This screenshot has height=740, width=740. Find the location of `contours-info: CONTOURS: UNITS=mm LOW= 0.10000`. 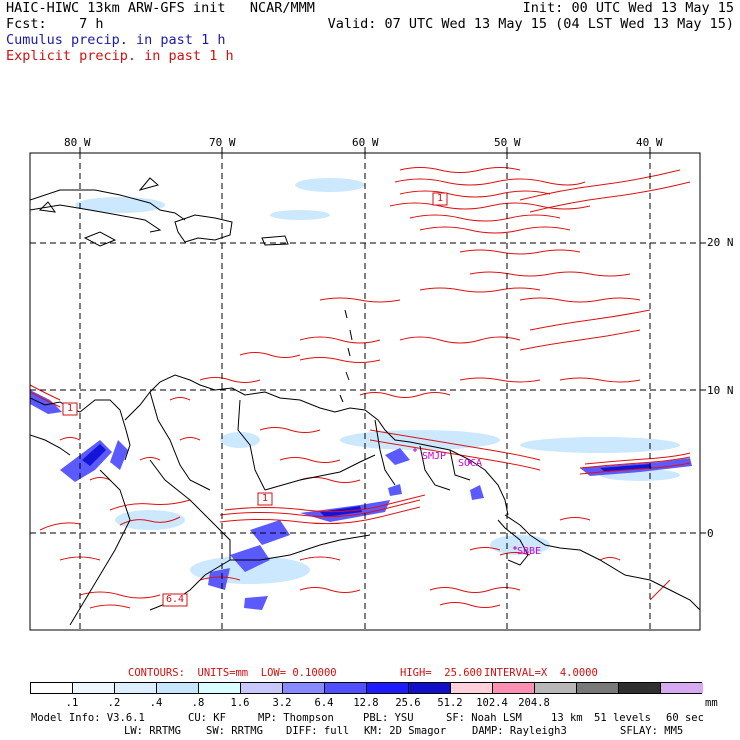

contours-info: CONTOURS: UNITS=mm LOW= 0.10000 is located at coordinates (232, 673).